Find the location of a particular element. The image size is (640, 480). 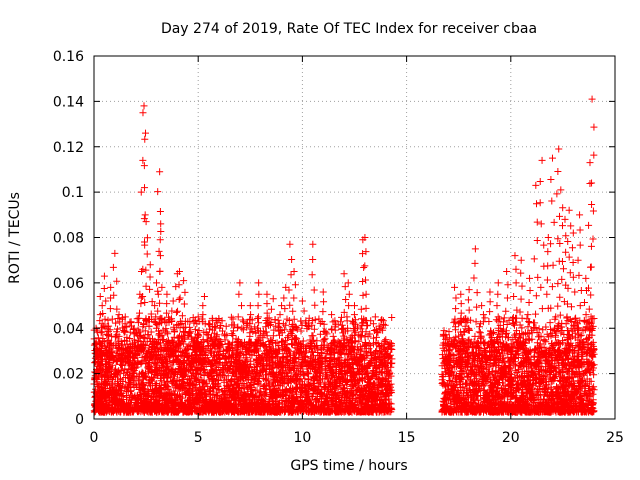

x-tick-labels: 0 5 10 15 20 25 is located at coordinates (357, 438).